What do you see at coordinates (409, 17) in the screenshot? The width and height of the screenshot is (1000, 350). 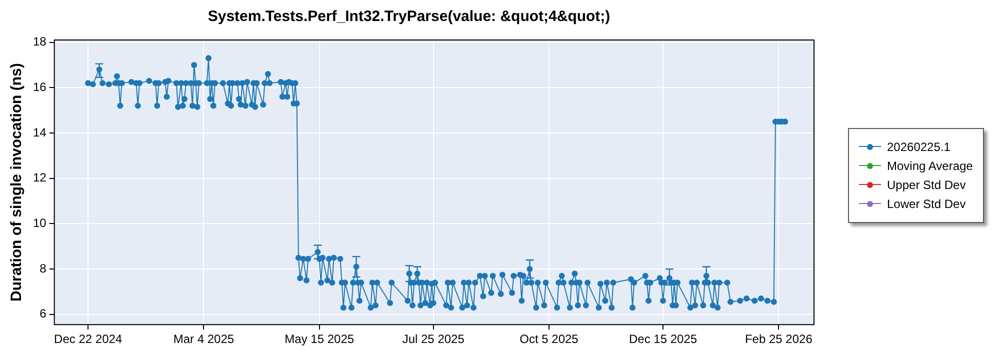 I see `chart-title: System.Tests.Perf_Int32.TryParse(value: &quot;4&quot;)` at bounding box center [409, 17].